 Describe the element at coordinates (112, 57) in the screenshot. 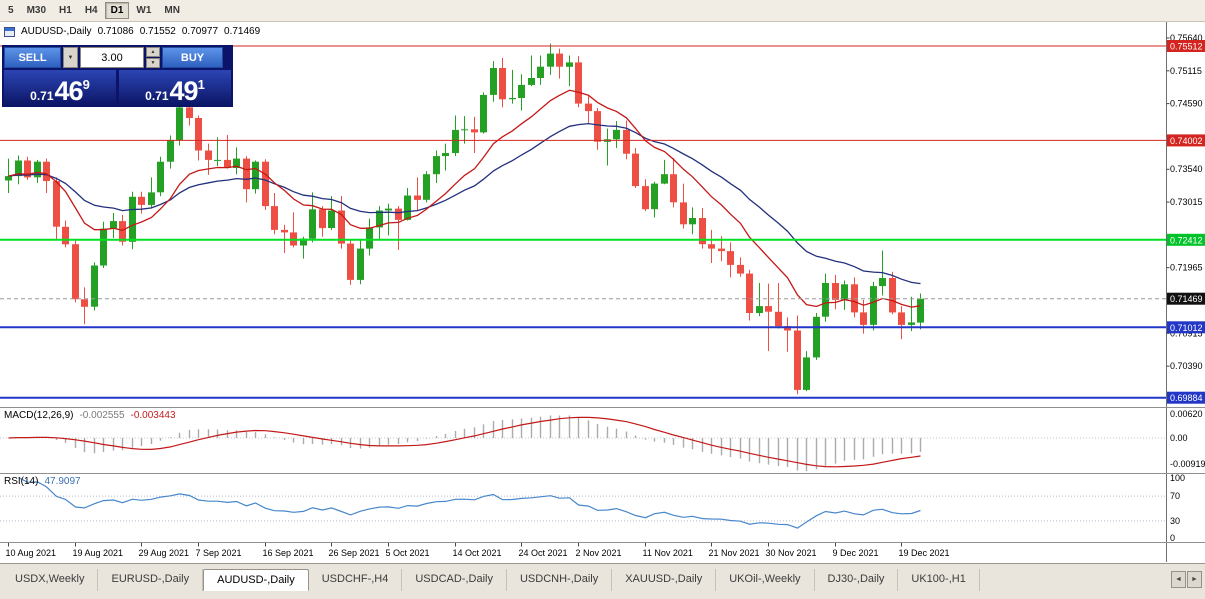

I see `volume-input: 3.00` at that location.